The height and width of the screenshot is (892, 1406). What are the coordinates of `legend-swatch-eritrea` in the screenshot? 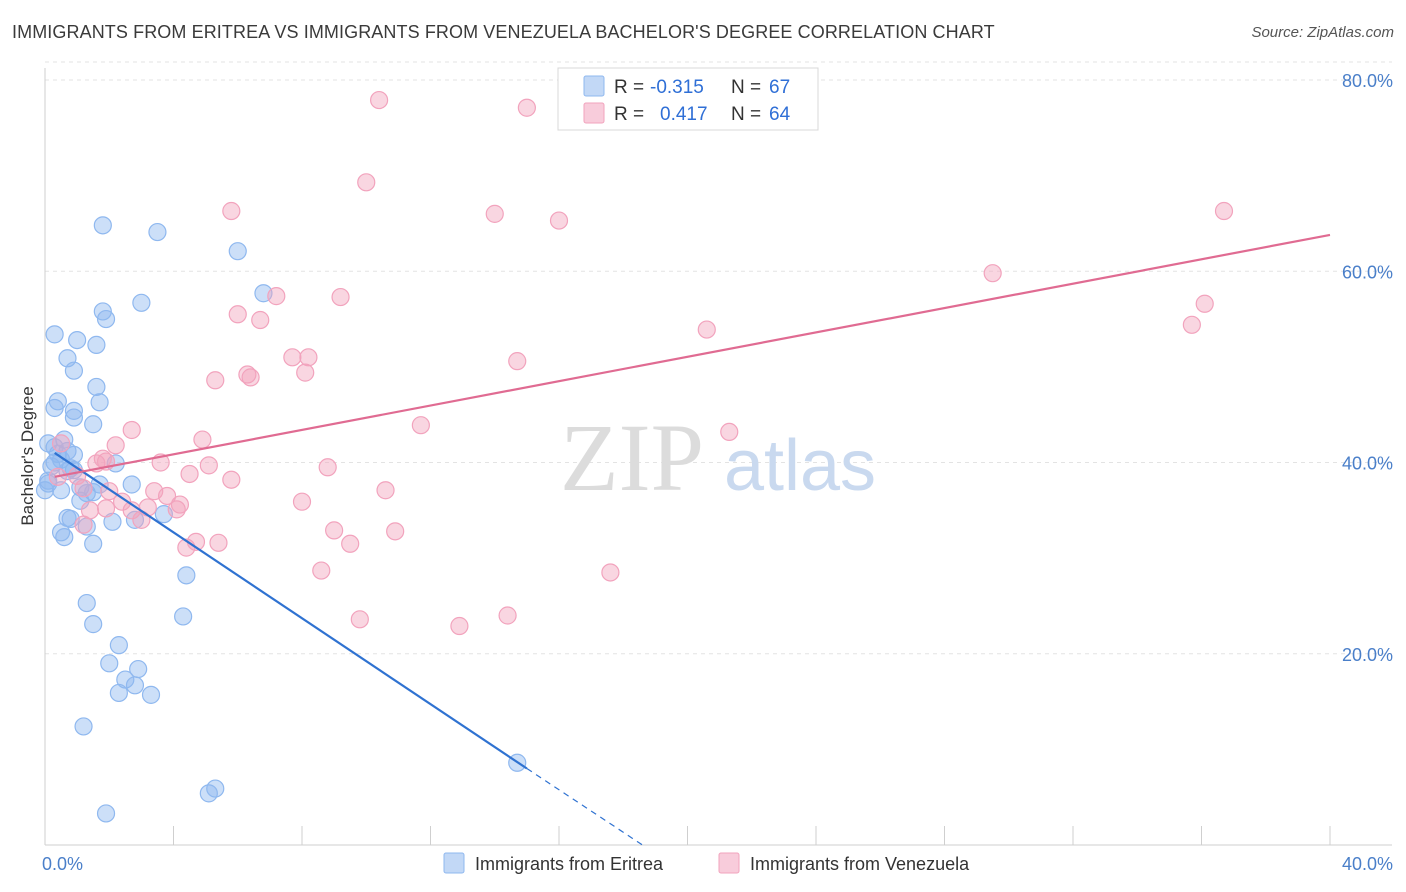 It's located at (594, 86).